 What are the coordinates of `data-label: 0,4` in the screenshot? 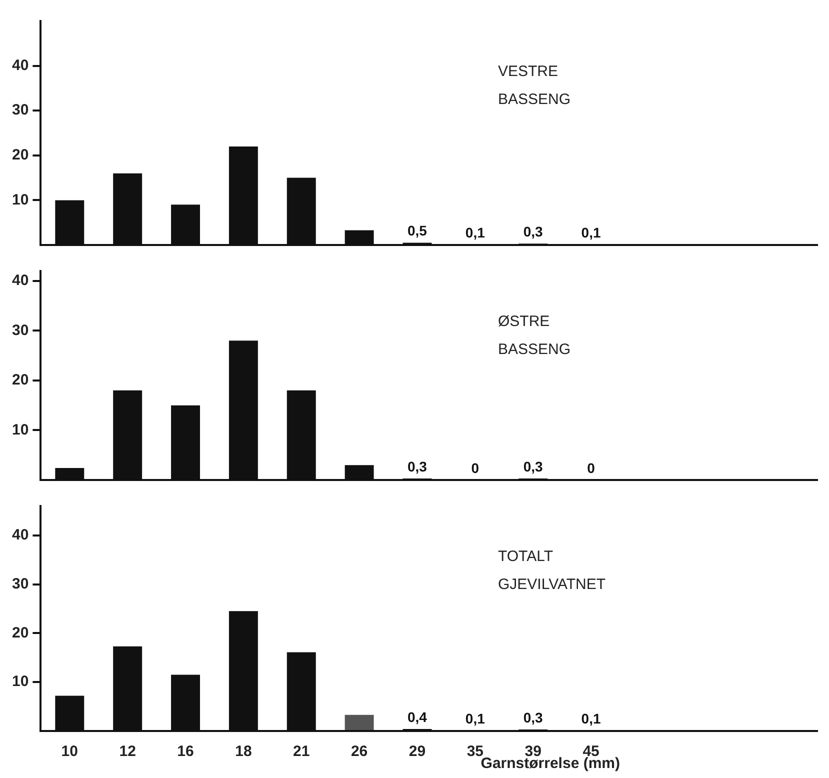 It's located at (418, 716).